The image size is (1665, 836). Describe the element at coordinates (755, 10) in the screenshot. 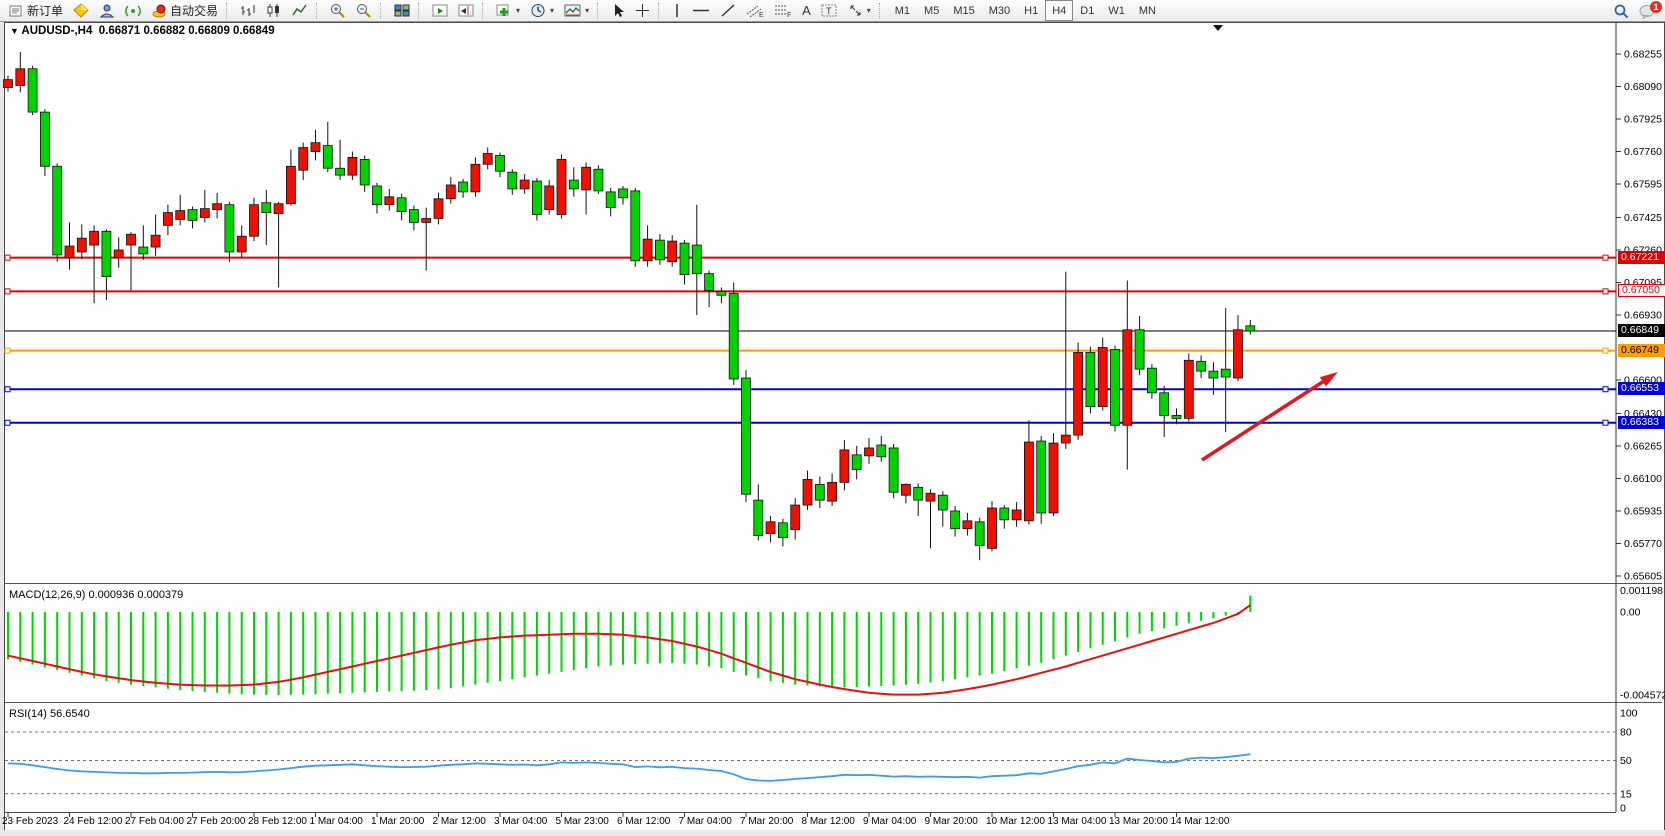

I see `equidistant-channel-tool-button: E` at that location.